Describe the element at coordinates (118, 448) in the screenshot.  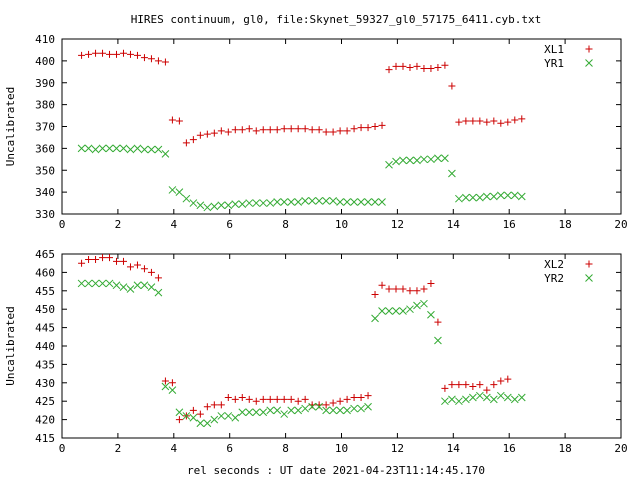
I see `x-tick-label: 2` at that location.